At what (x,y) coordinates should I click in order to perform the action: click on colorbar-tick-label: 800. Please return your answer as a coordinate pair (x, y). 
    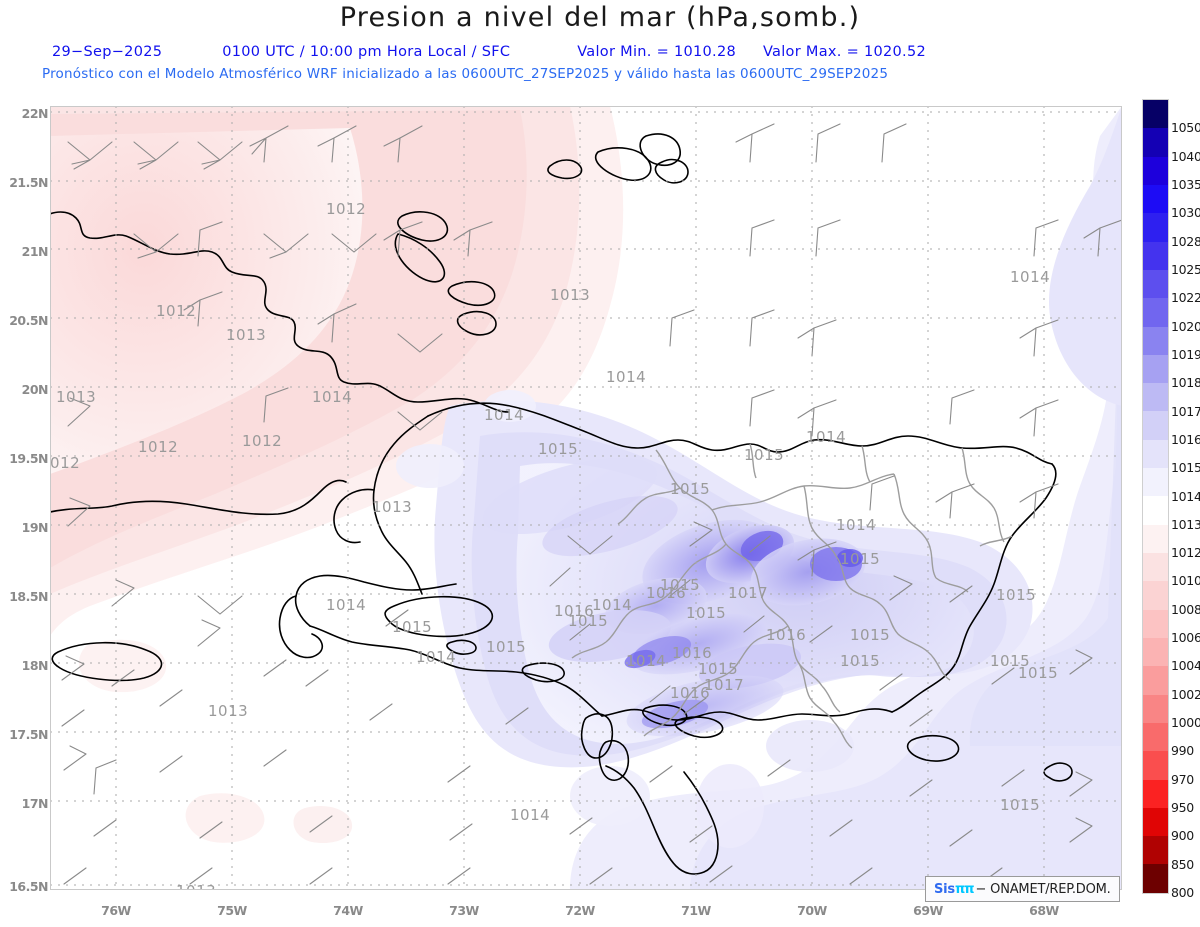
    Looking at the image, I should click on (1182, 892).